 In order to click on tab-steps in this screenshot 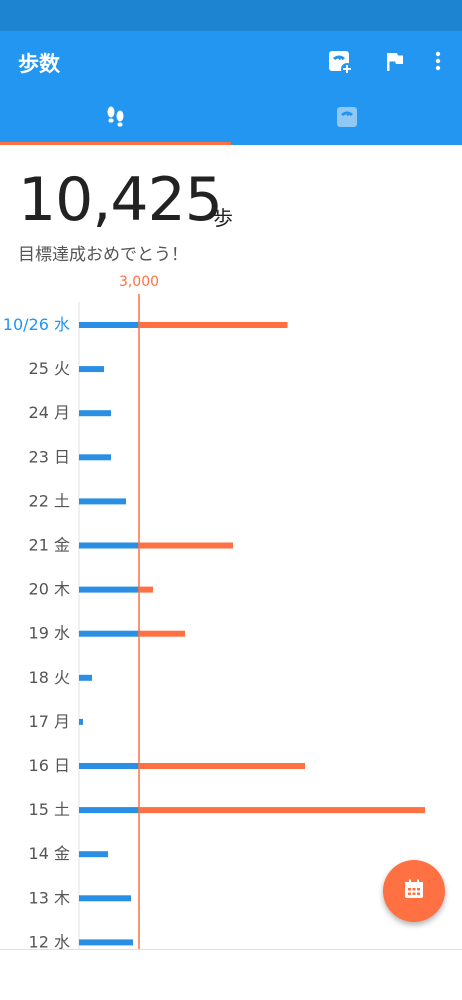, I will do `click(115, 119)`.